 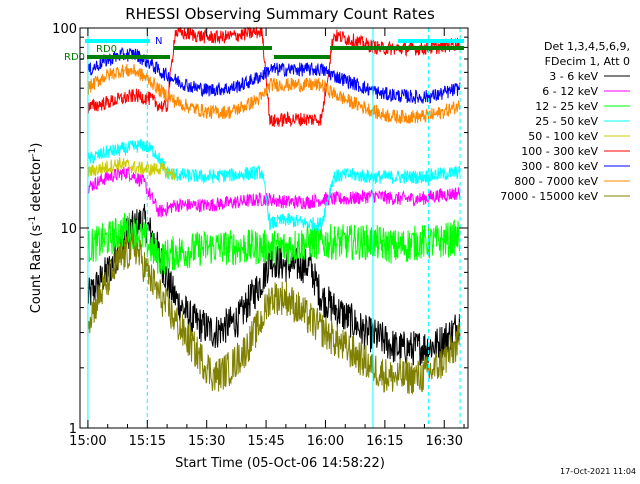 I want to click on x-axis-label: Start Time (05-Oct-06 14:58:22), so click(x=280, y=463).